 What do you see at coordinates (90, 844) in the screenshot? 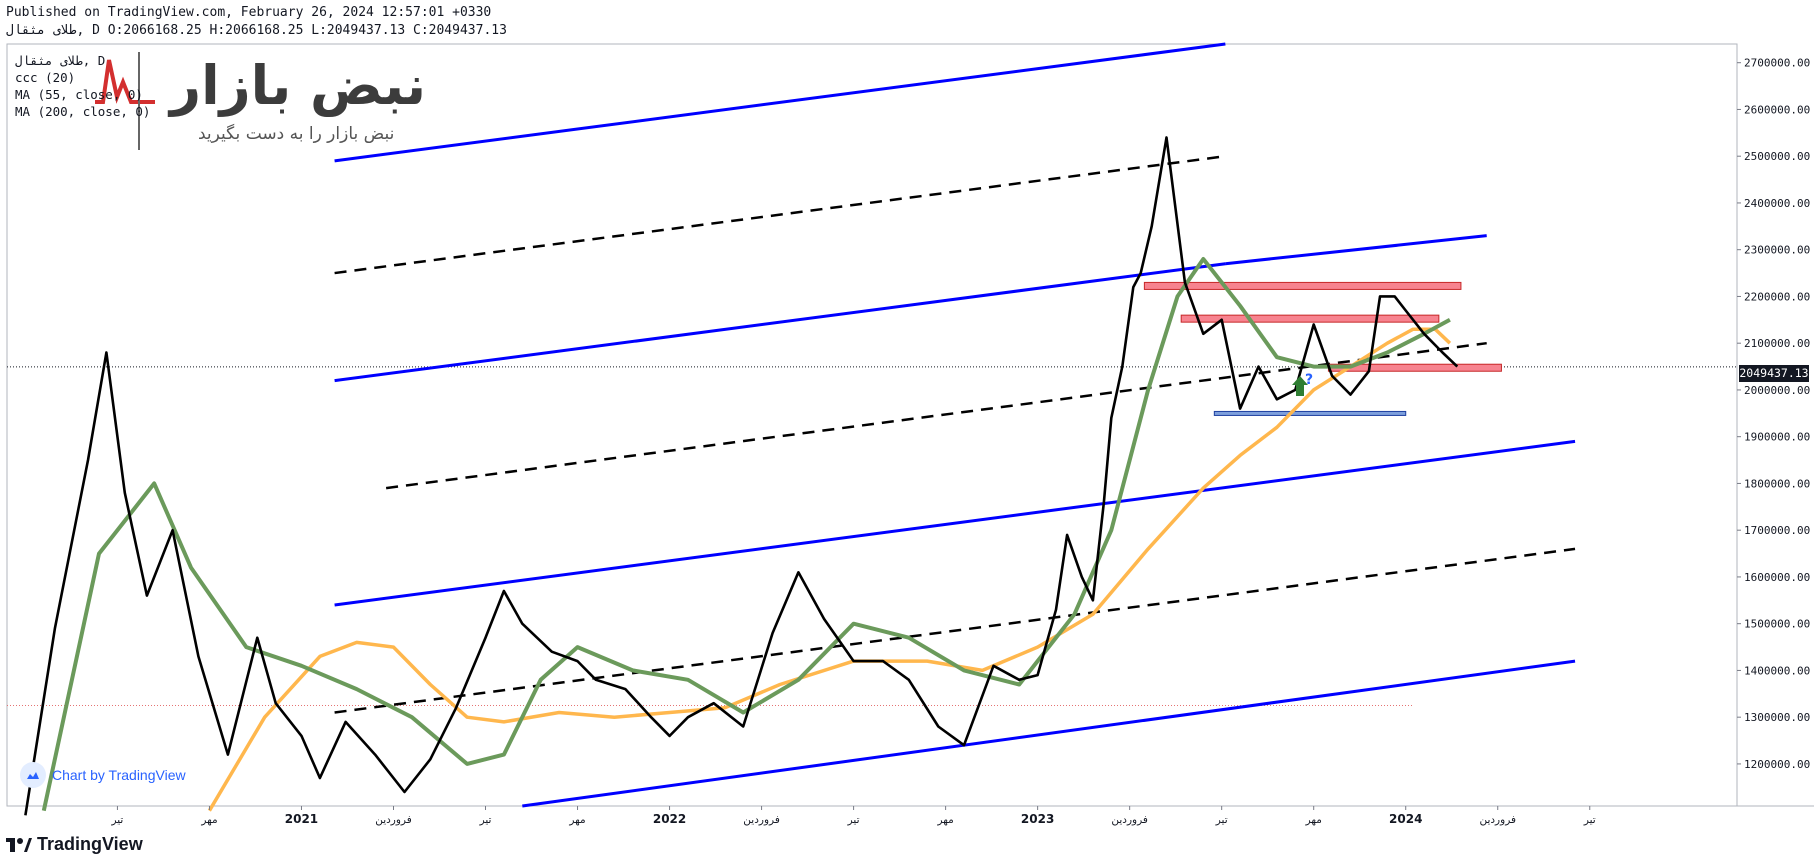
I see `footer-brand: TradingView` at bounding box center [90, 844].